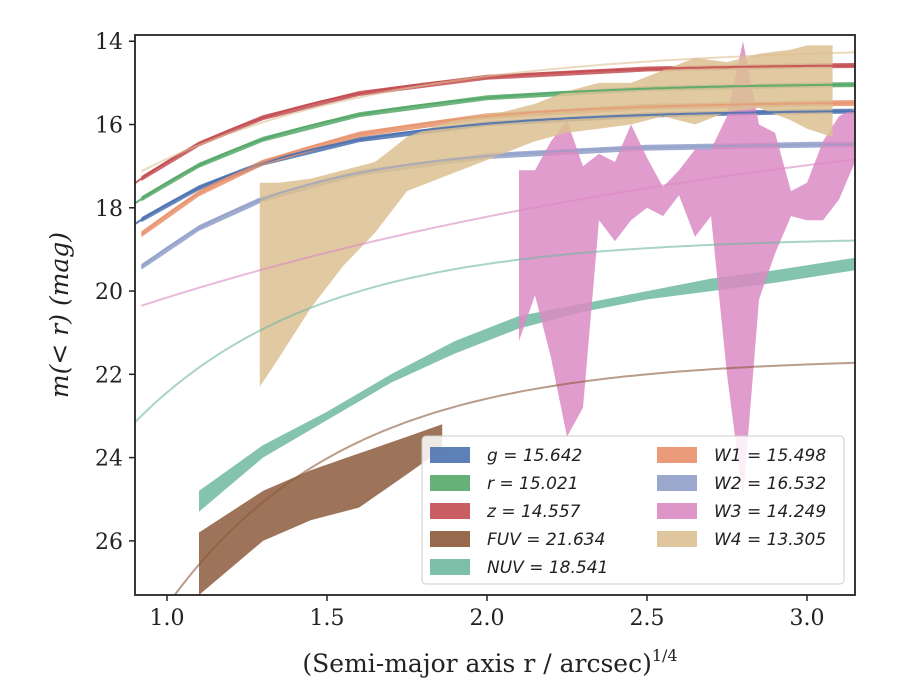 The height and width of the screenshot is (700, 900). Describe the element at coordinates (109, 542) in the screenshot. I see `y-tick-label: 26` at that location.